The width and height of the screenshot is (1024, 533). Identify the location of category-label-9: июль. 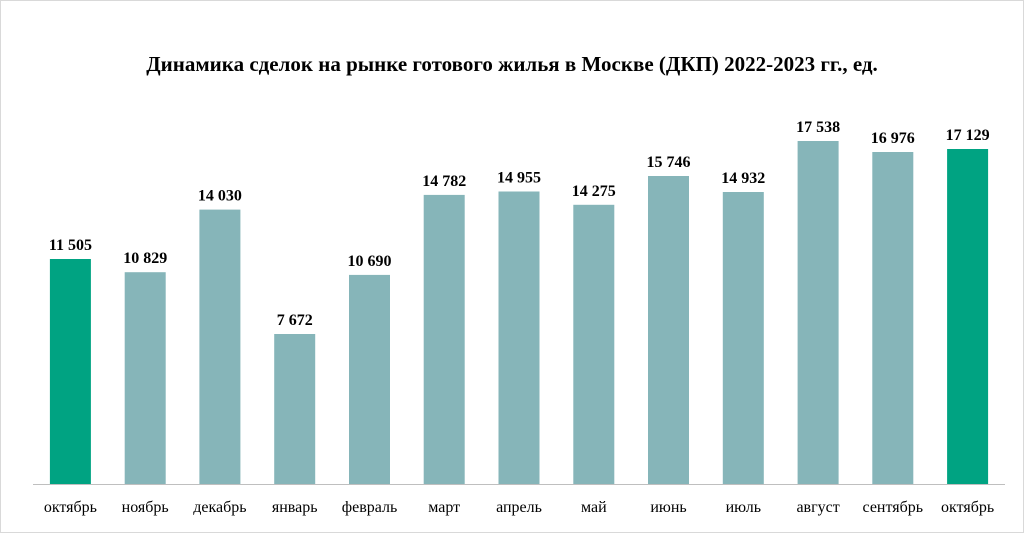
(743, 507).